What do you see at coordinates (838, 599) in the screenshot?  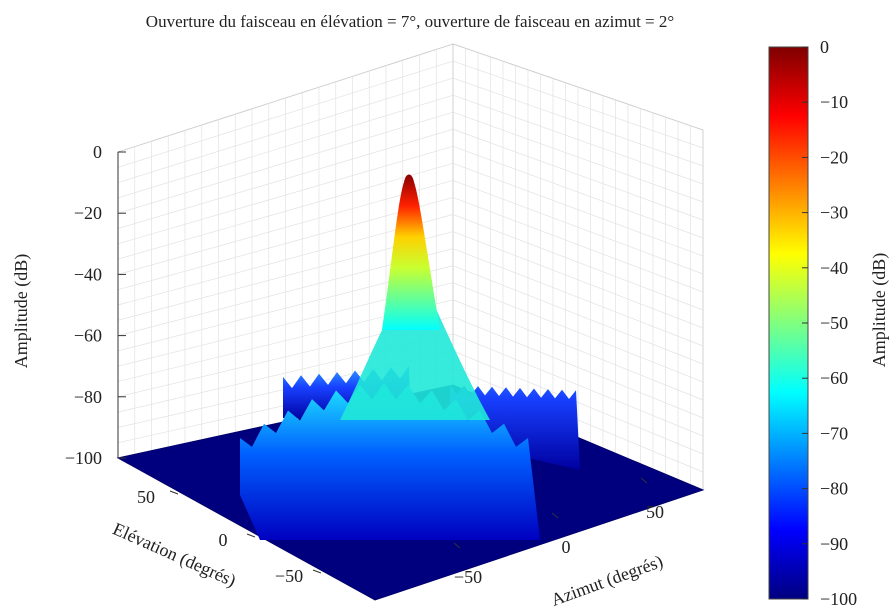 I see `colorbar-tick-label: −100` at bounding box center [838, 599].